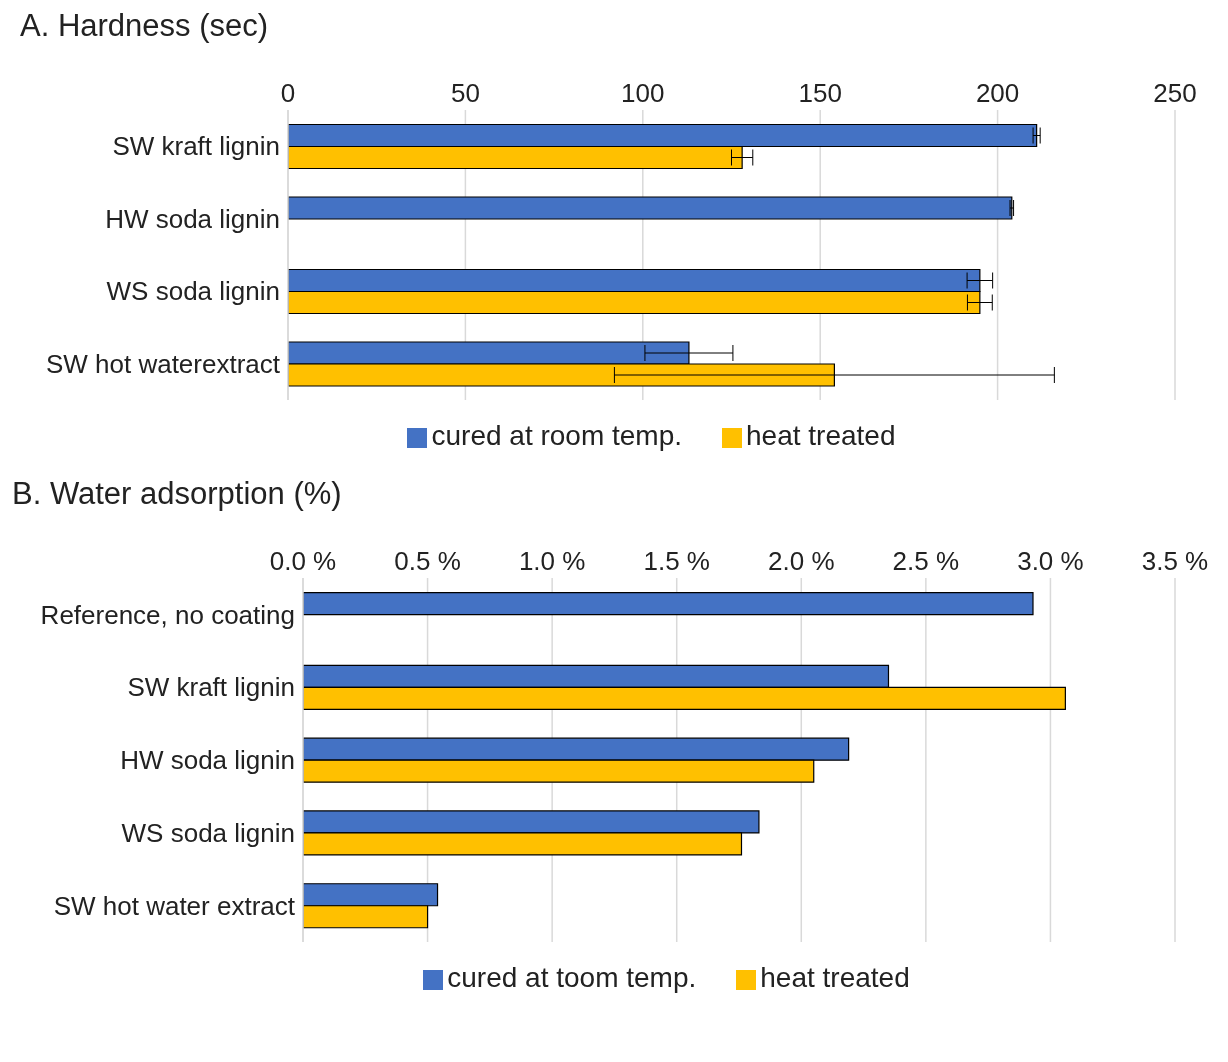 The image size is (1228, 1062). I want to click on x-tick-label: 3.0 %, so click(1050, 561).